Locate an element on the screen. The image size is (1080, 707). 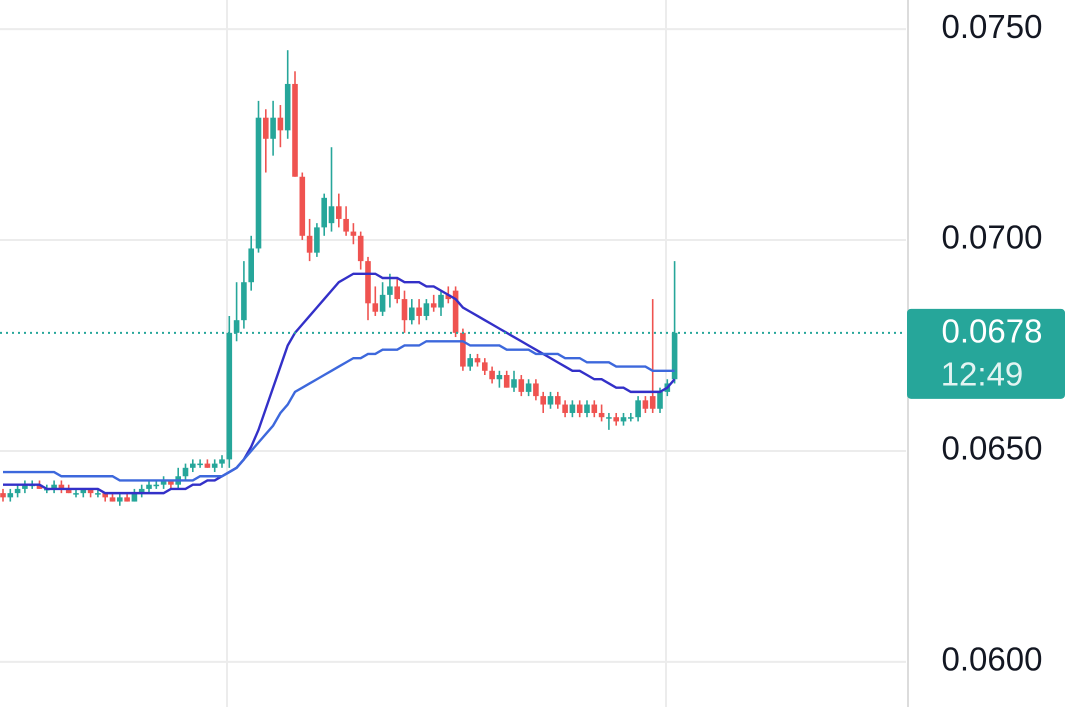
y-tick-label: 0.0600 is located at coordinates (992, 659).